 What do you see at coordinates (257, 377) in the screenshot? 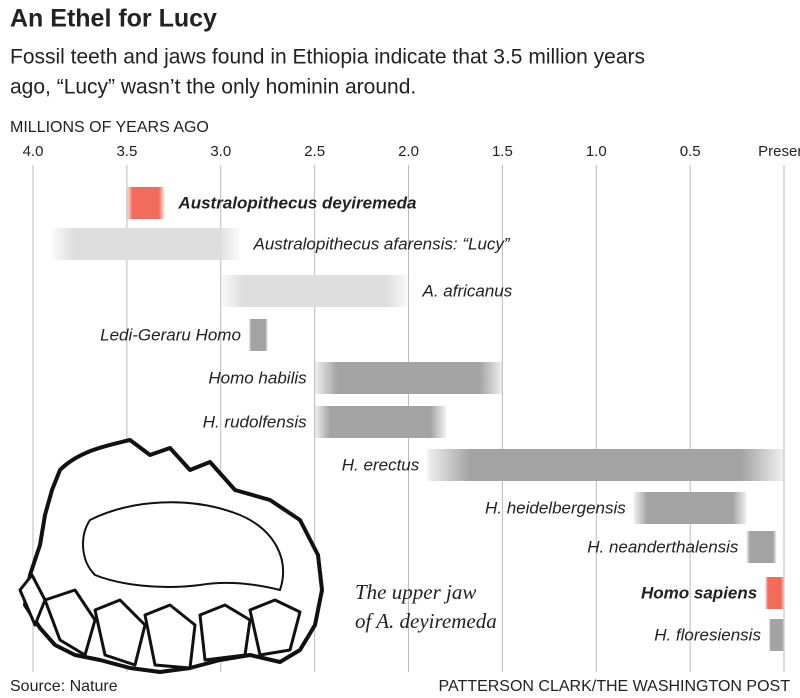
I see `bar-label: Homo habilis` at bounding box center [257, 377].